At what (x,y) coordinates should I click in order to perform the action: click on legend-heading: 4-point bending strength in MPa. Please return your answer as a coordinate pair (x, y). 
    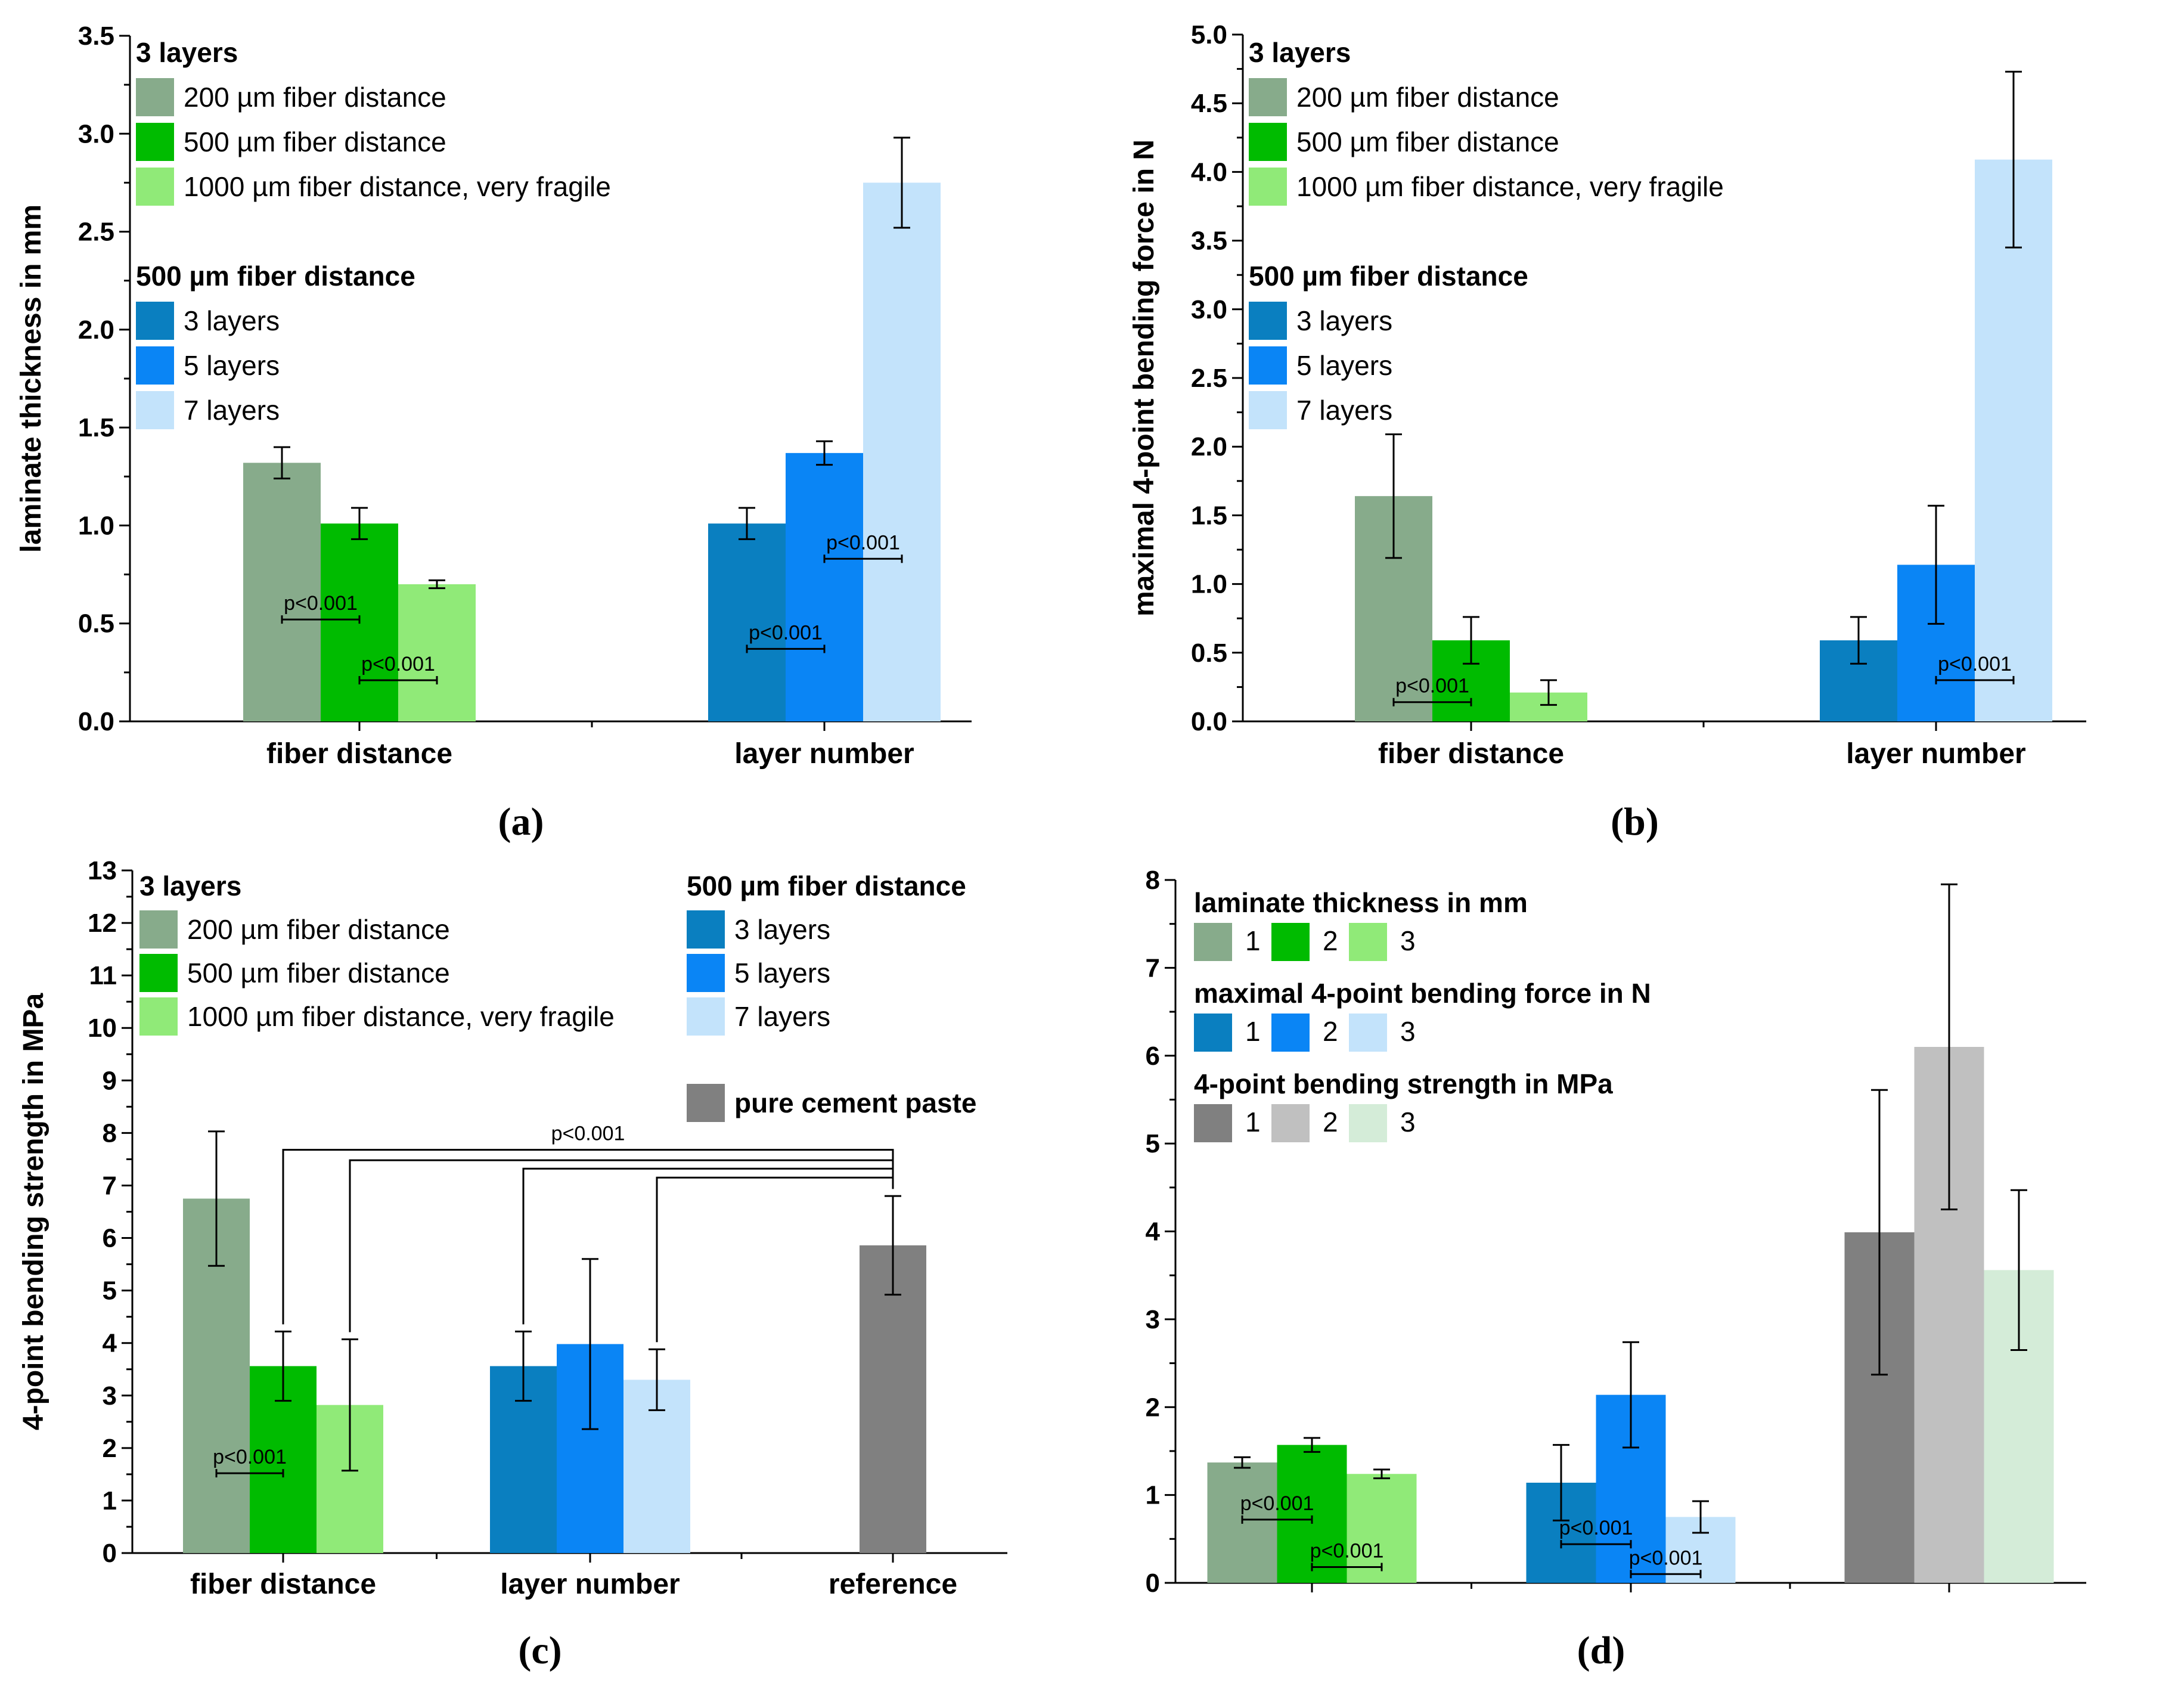
    Looking at the image, I should click on (1403, 1083).